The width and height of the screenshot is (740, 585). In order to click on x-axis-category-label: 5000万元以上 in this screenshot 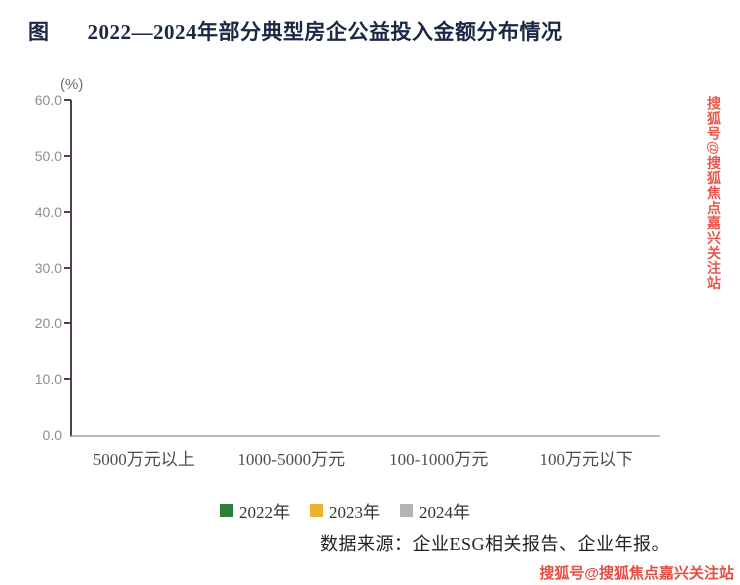, I will do `click(143, 459)`.